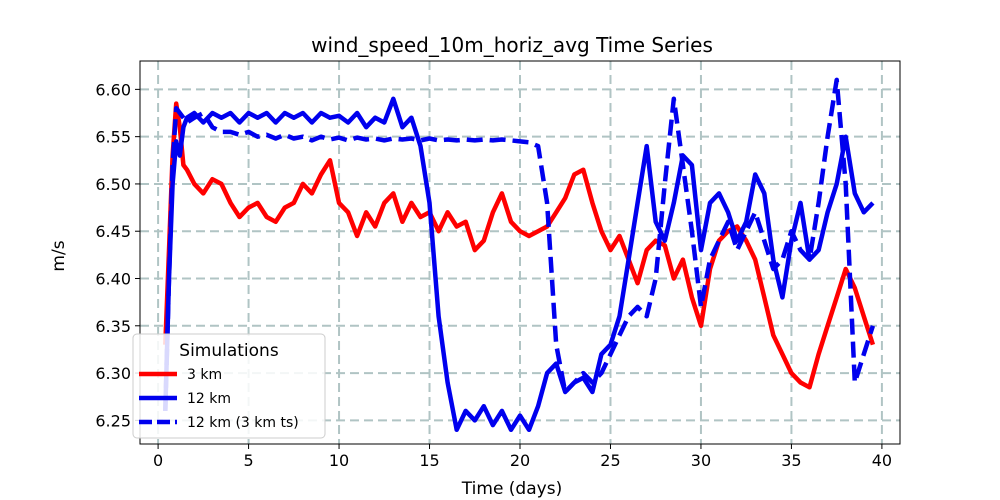 Image resolution: width=1000 pixels, height=500 pixels. What do you see at coordinates (248, 460) in the screenshot?
I see `x-tick-label: 5` at bounding box center [248, 460].